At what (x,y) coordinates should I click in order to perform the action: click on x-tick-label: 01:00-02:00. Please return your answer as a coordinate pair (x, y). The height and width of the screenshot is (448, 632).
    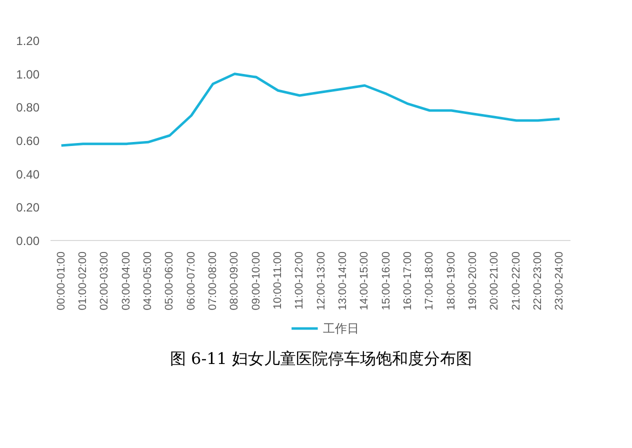
    Looking at the image, I should click on (83, 281).